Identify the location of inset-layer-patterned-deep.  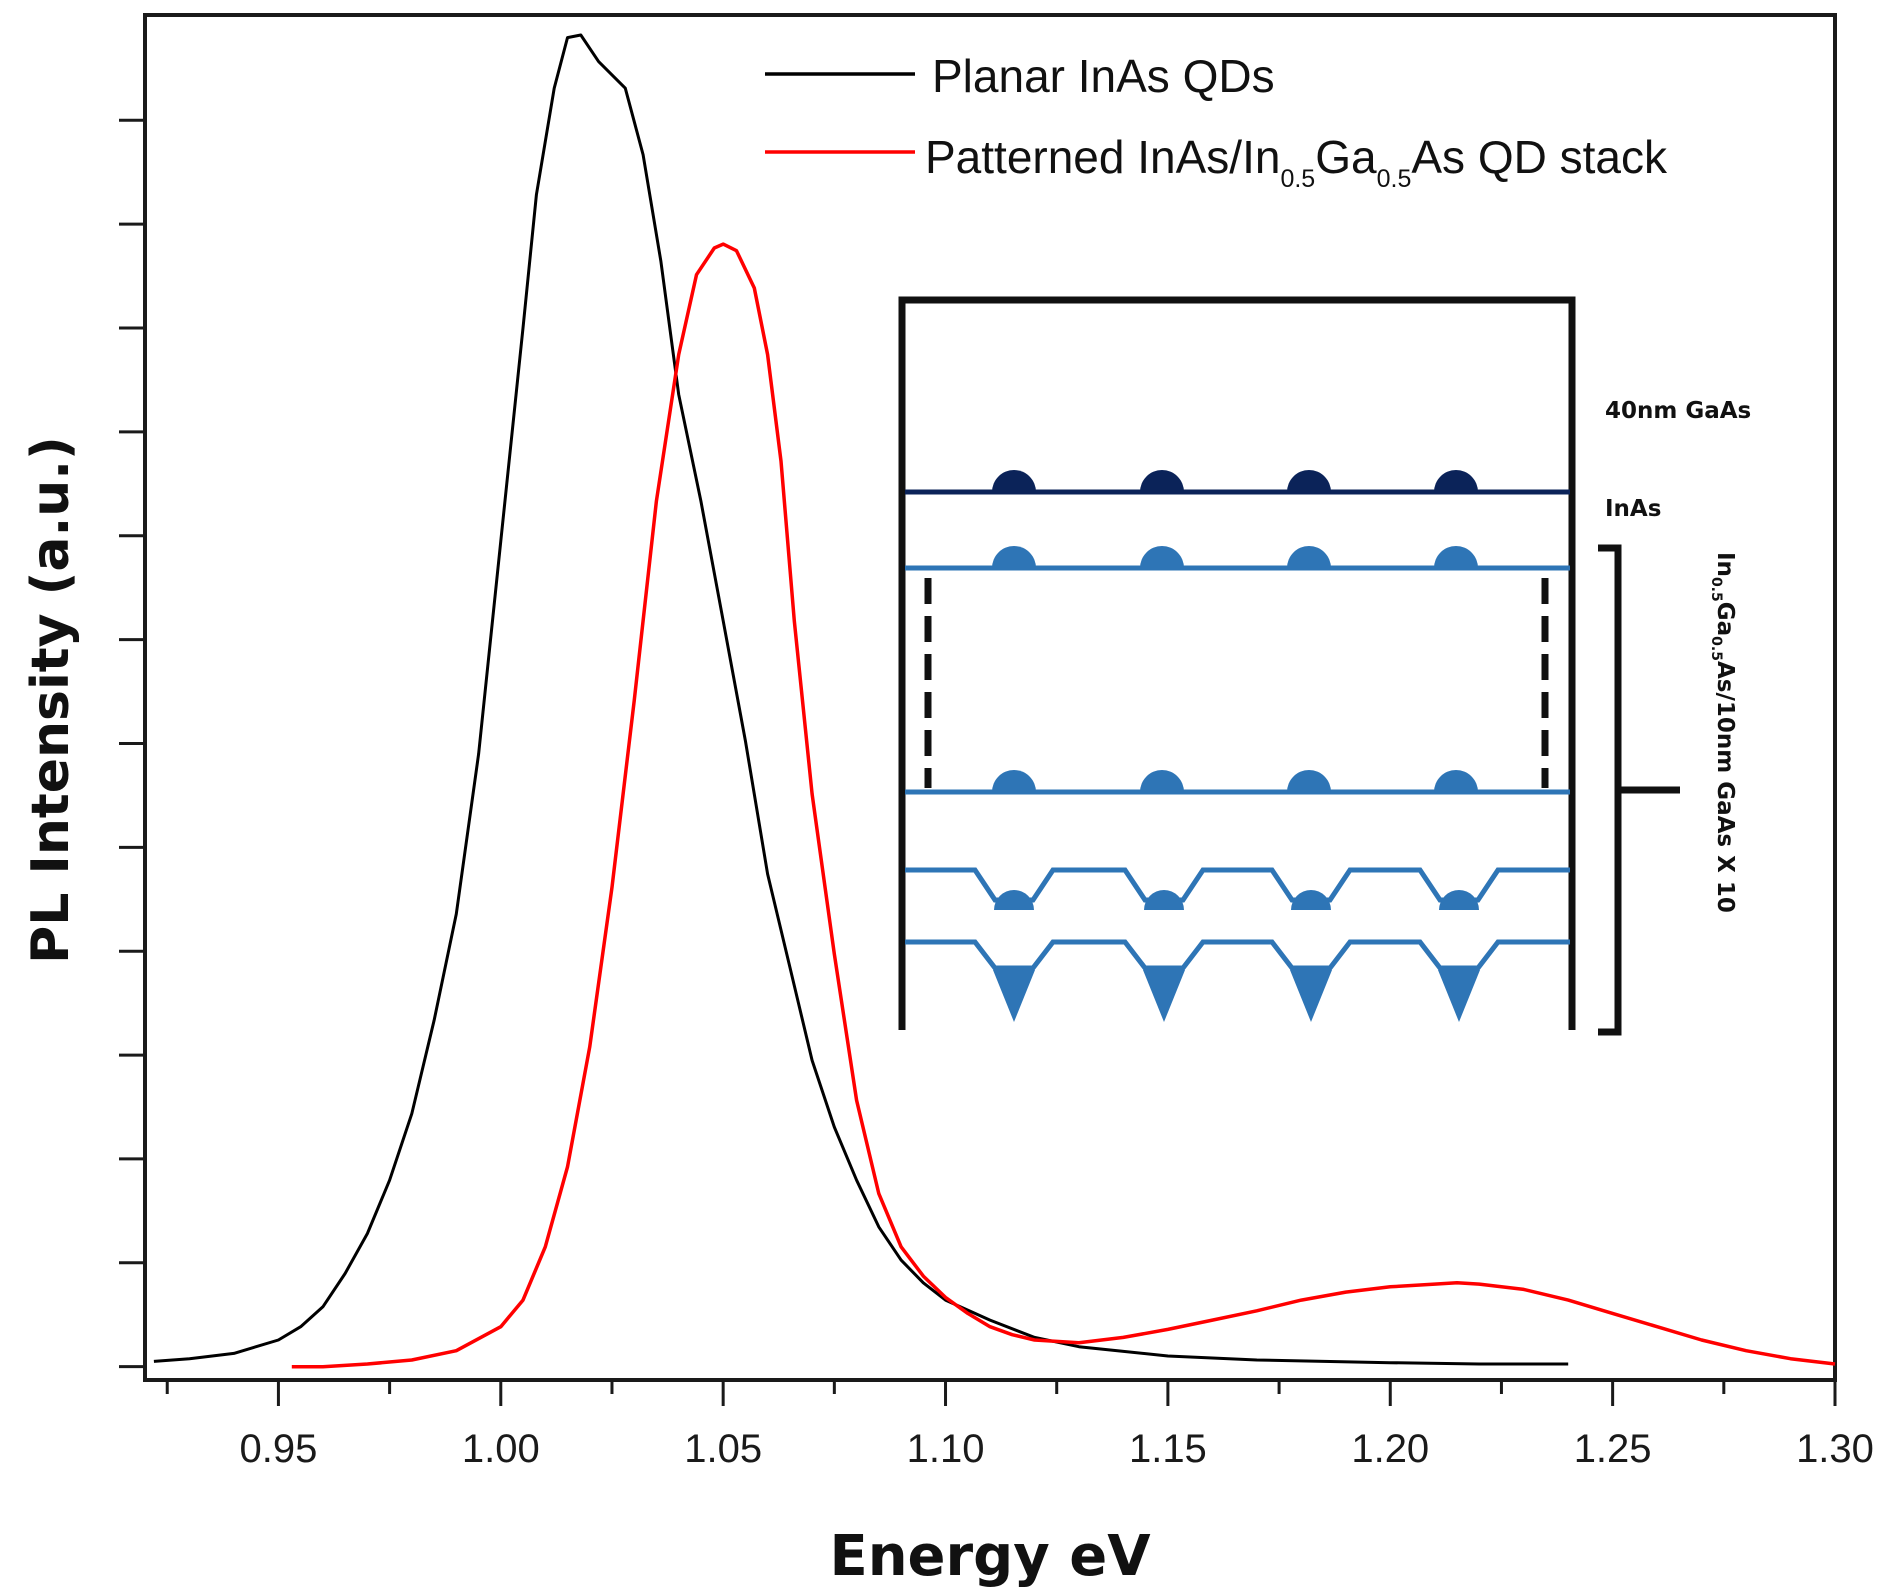
(1237, 955).